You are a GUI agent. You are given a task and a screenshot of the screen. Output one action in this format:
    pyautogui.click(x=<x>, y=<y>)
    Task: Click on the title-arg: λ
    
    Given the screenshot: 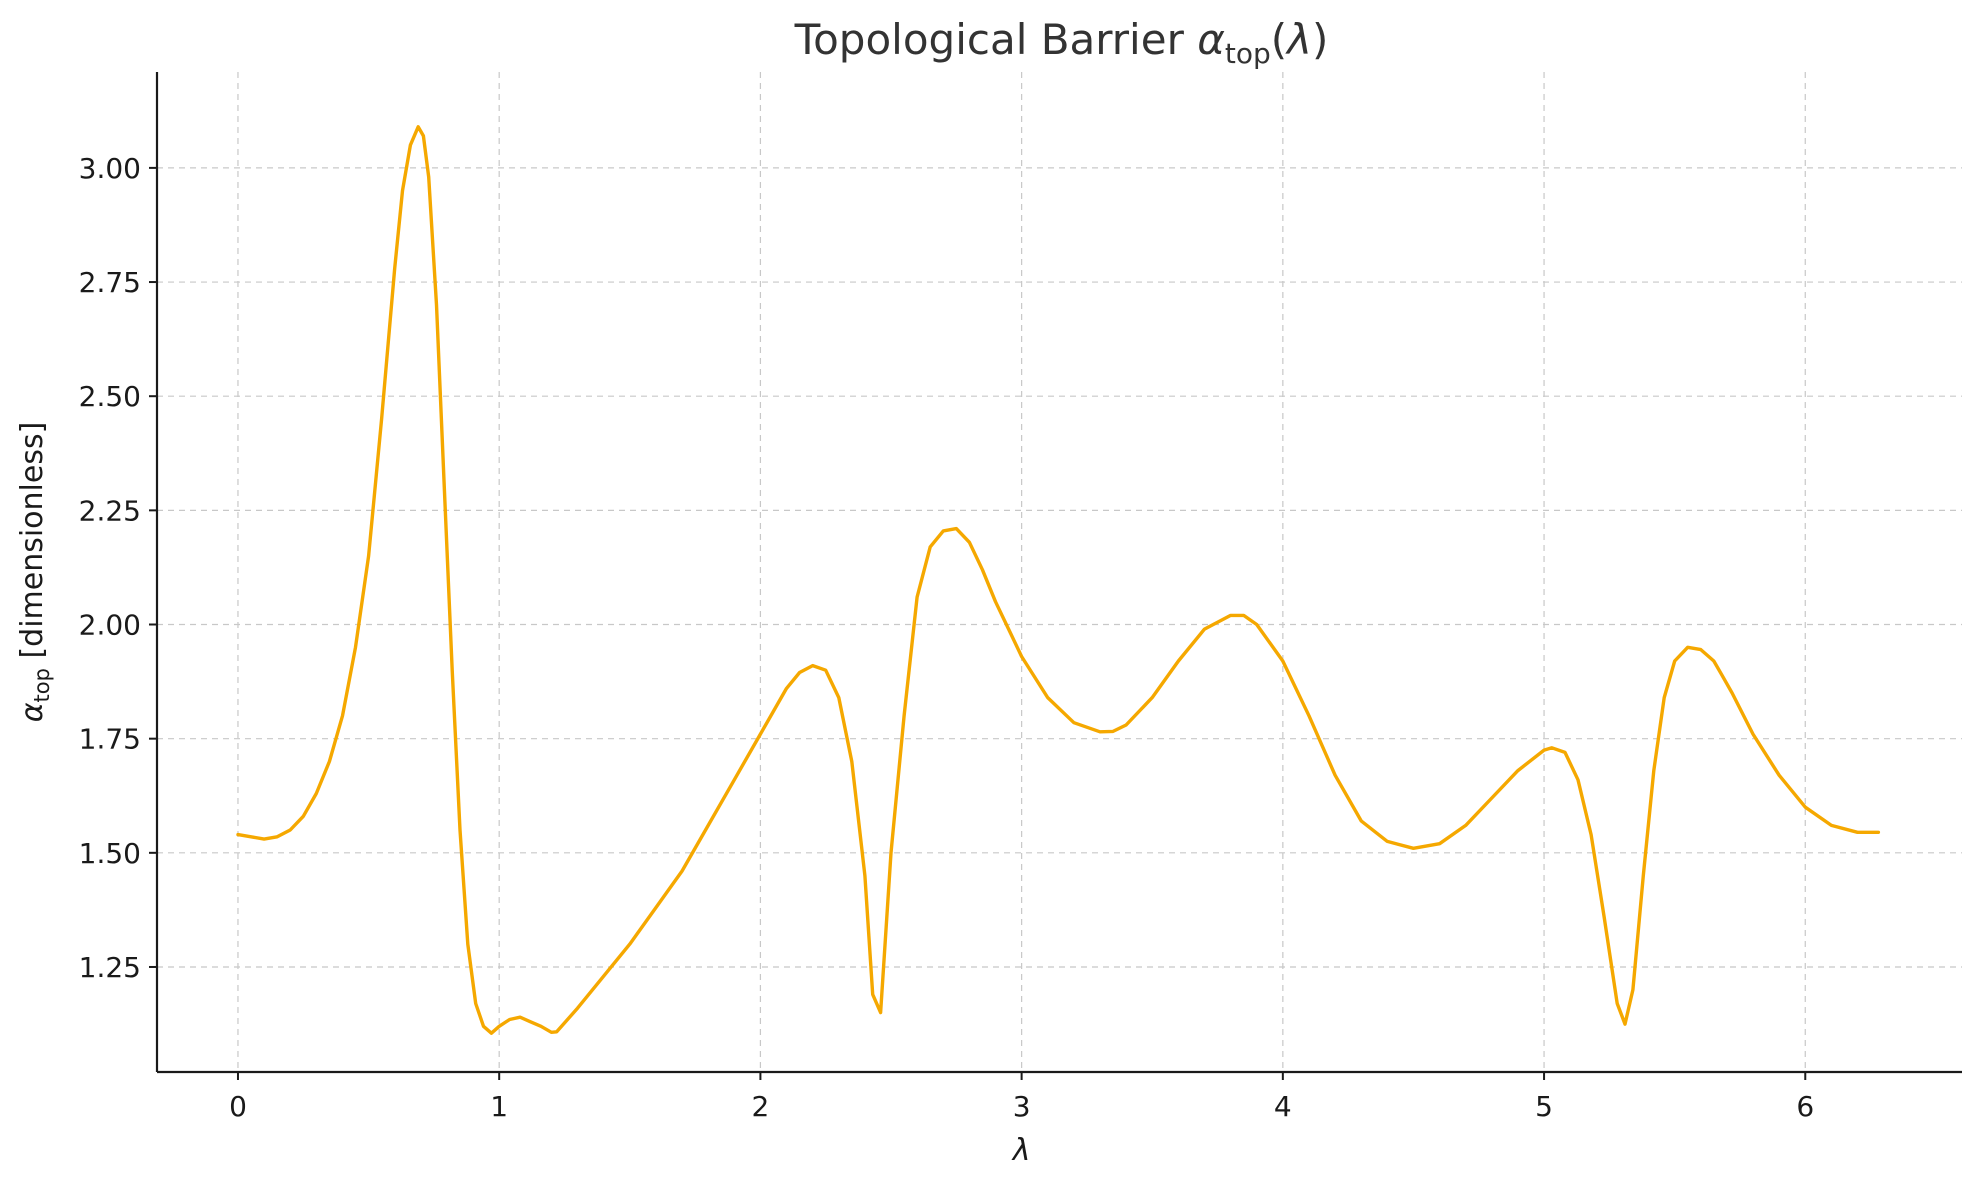 What is the action you would take?
    pyautogui.click(x=1298, y=39)
    